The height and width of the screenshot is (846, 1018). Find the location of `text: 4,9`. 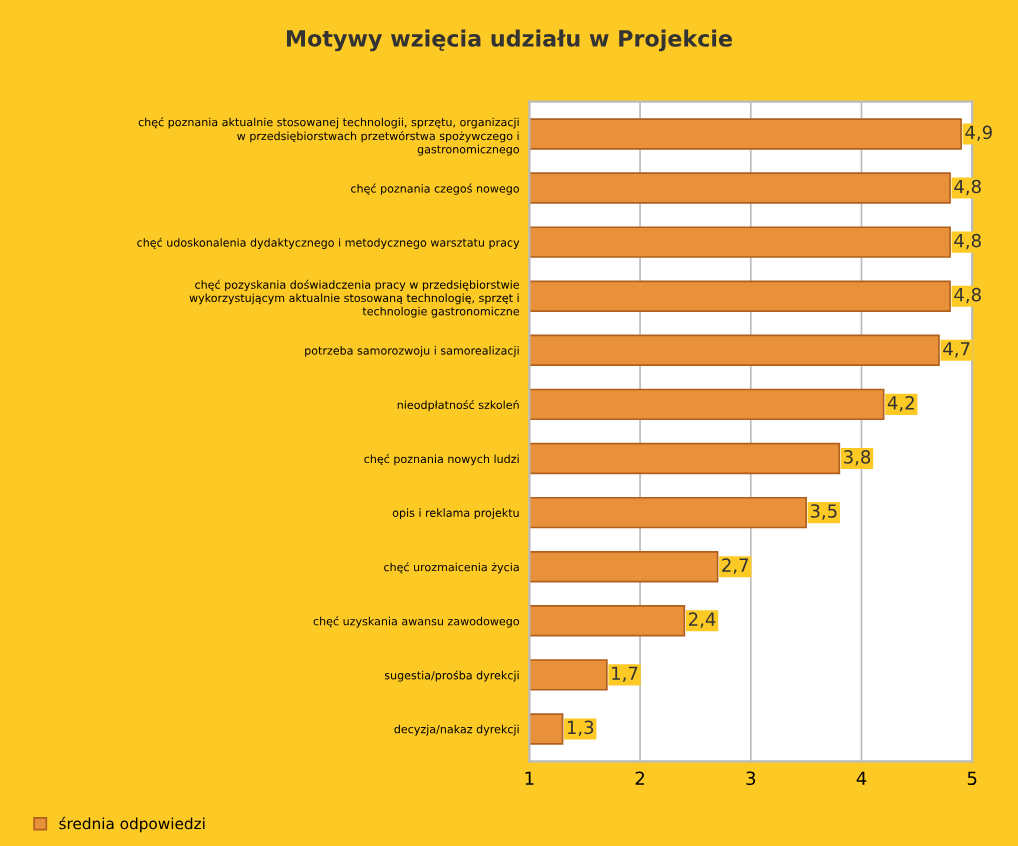

text: 4,9 is located at coordinates (978, 133).